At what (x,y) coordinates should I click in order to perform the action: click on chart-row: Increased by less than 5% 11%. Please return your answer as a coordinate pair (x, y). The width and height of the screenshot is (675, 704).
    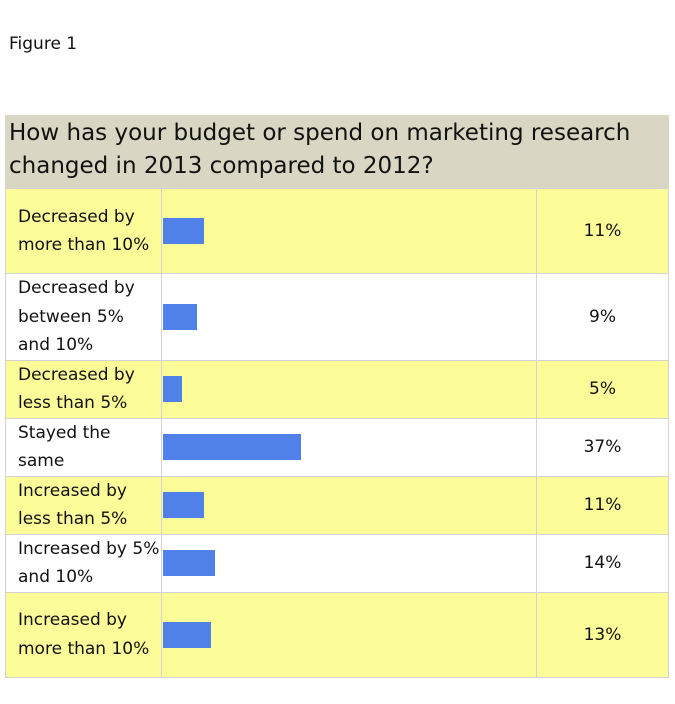
    Looking at the image, I should click on (337, 505).